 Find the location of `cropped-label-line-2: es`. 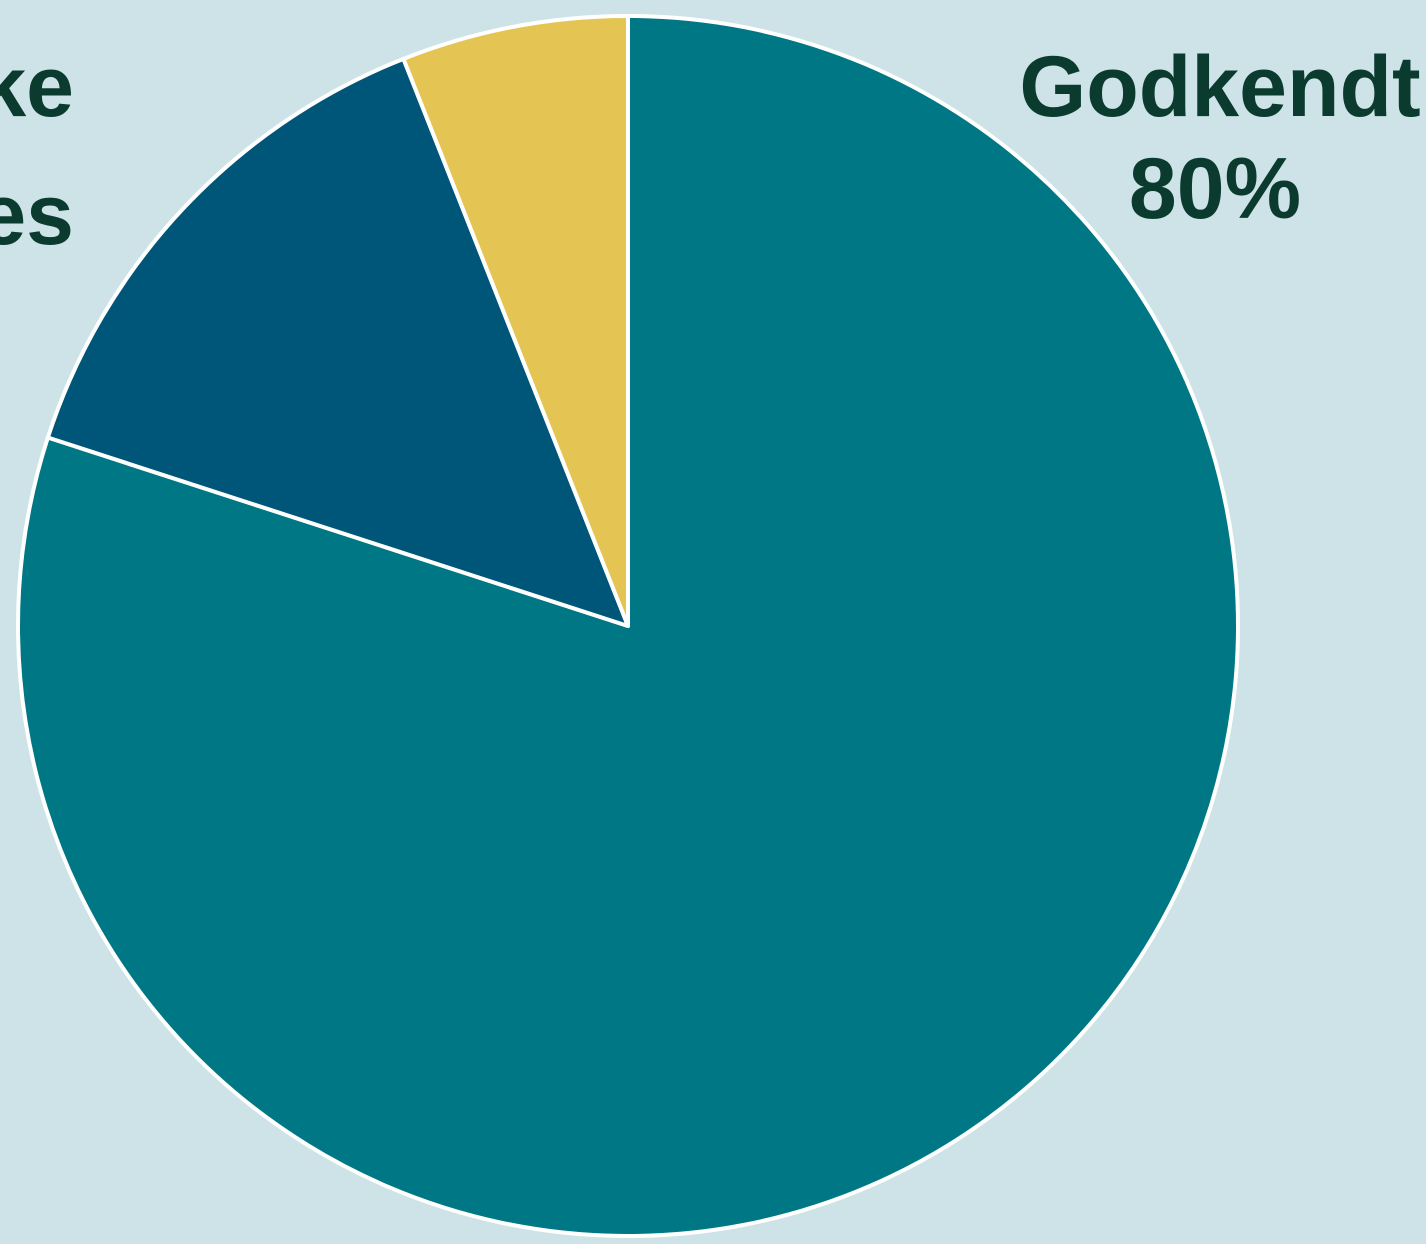

cropped-label-line-2: es is located at coordinates (37, 215).